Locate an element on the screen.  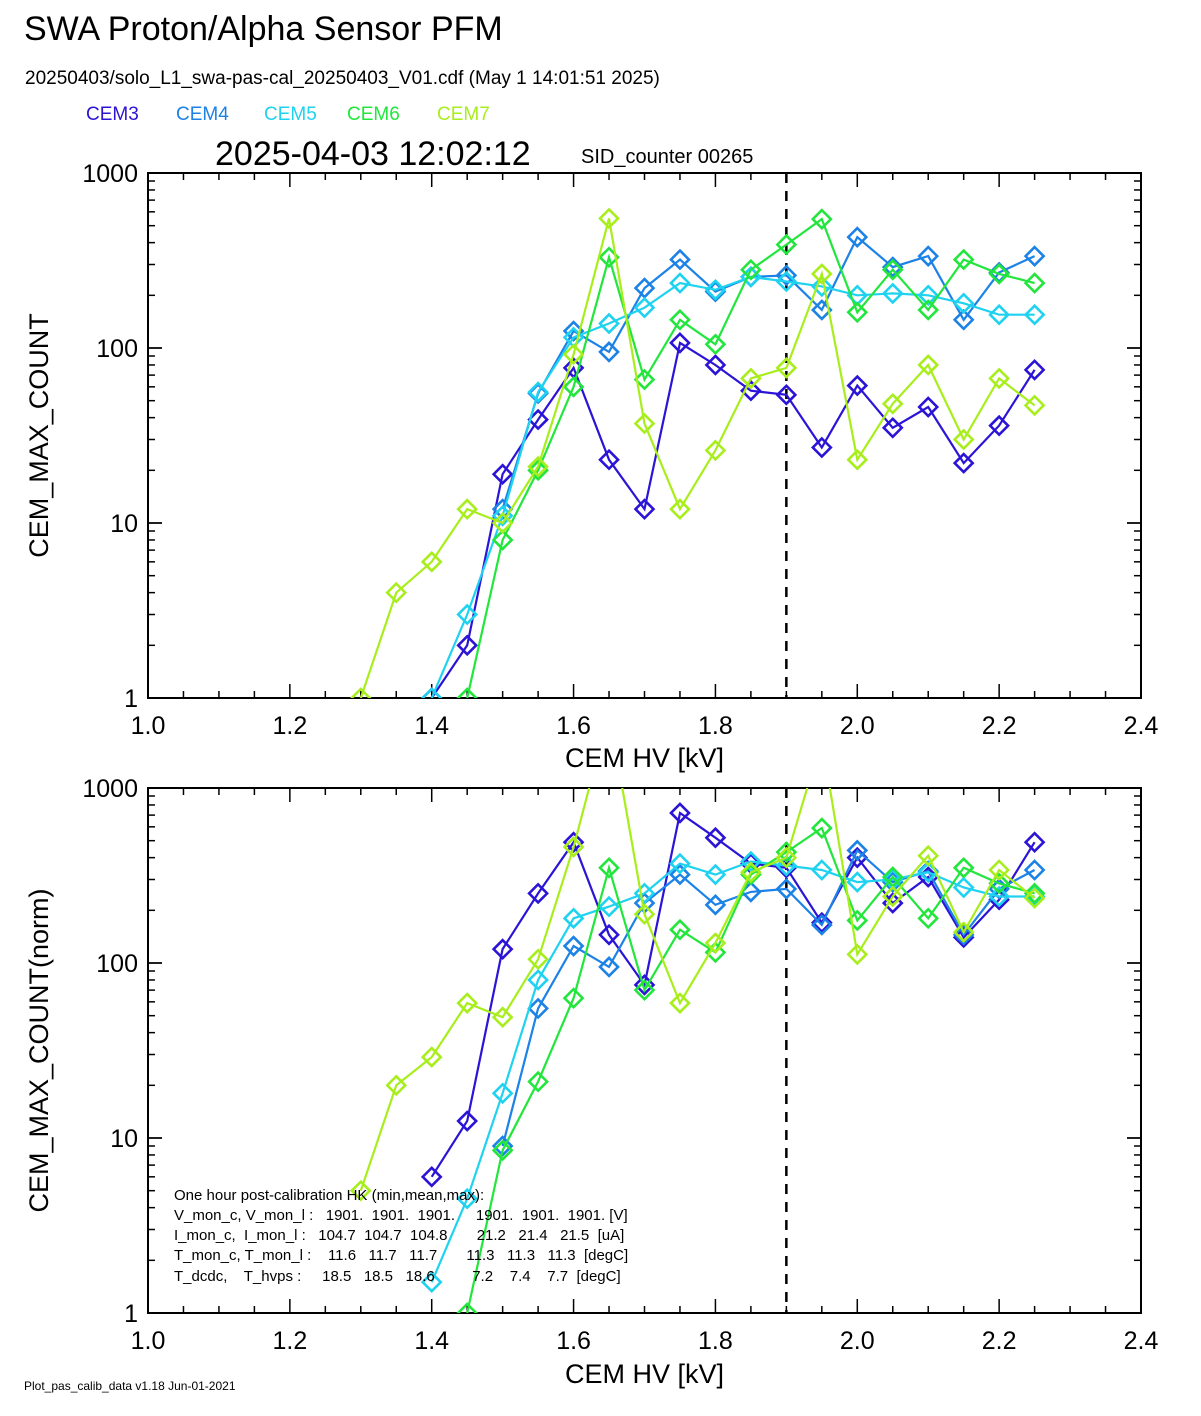
x-tick-label: 2.4 is located at coordinates (1141, 1341).